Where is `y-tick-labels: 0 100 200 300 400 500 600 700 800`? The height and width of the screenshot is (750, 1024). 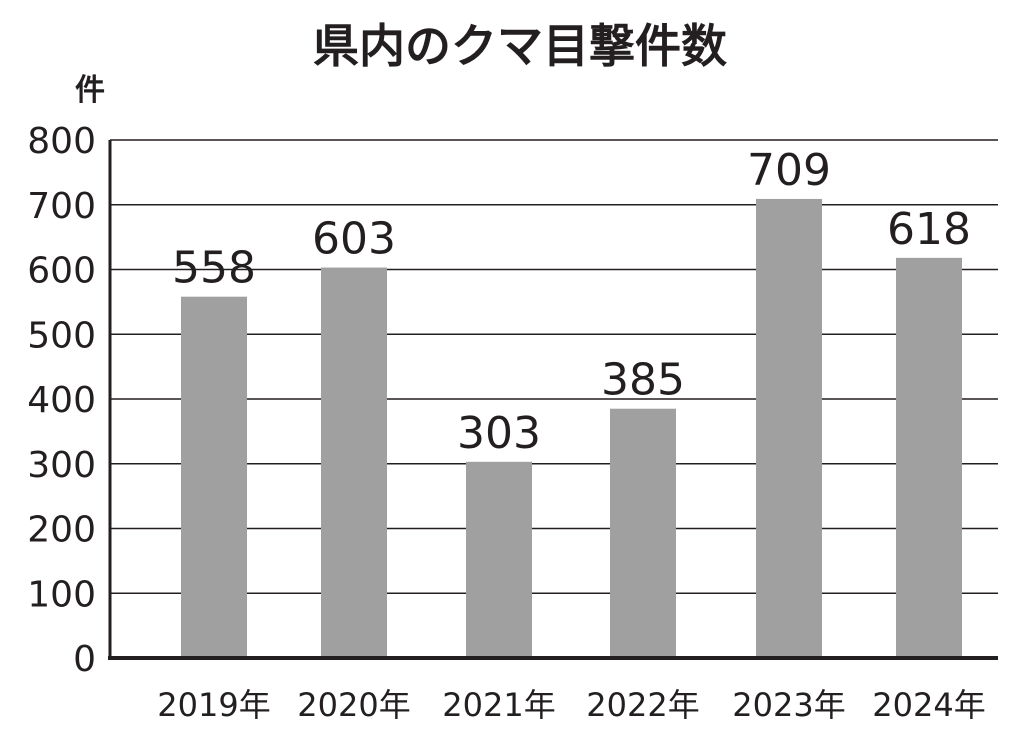 y-tick-labels: 0 100 200 300 400 500 600 700 800 is located at coordinates (61, 400).